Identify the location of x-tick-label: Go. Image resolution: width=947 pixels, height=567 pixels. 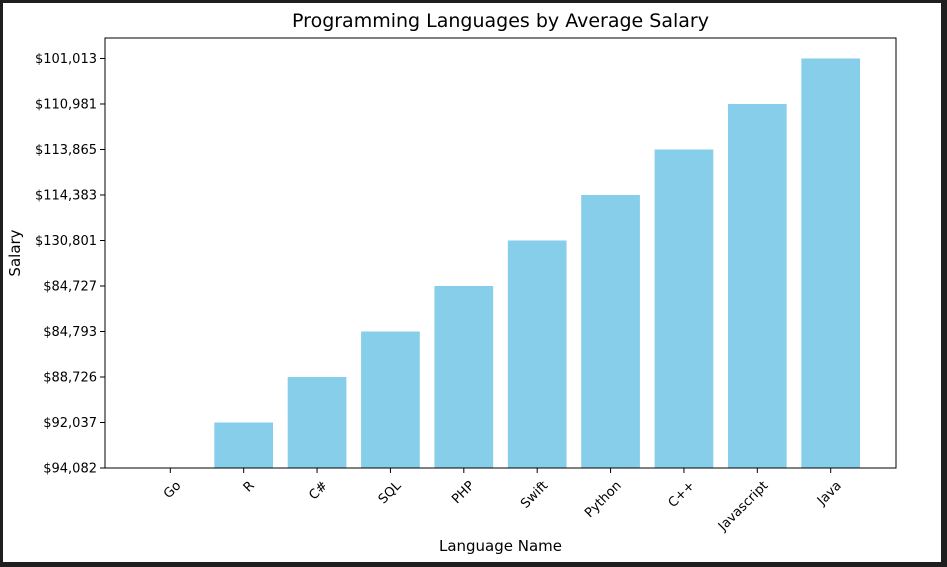
(172, 489).